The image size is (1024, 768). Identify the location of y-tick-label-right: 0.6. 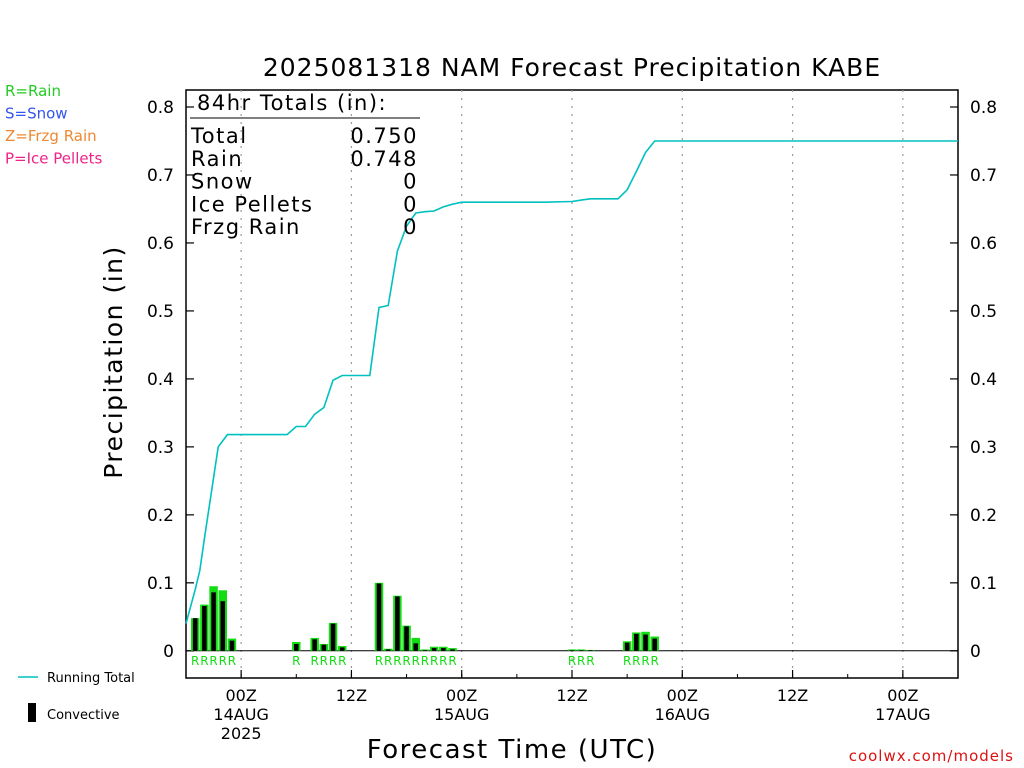
(983, 244).